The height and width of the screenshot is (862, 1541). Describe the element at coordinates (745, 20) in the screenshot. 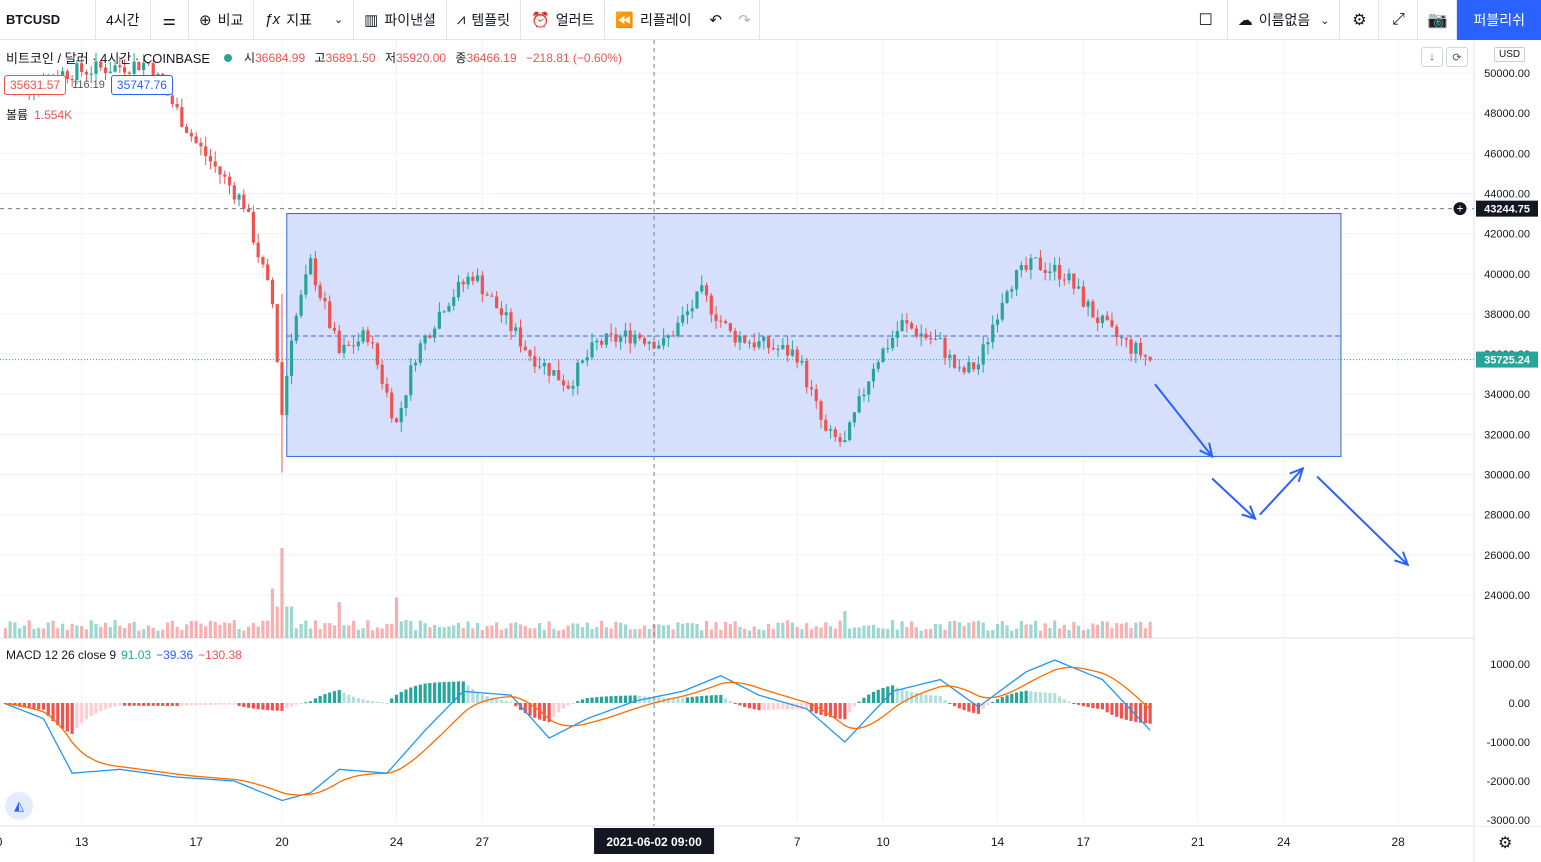

I see `redo-button: ↷` at that location.